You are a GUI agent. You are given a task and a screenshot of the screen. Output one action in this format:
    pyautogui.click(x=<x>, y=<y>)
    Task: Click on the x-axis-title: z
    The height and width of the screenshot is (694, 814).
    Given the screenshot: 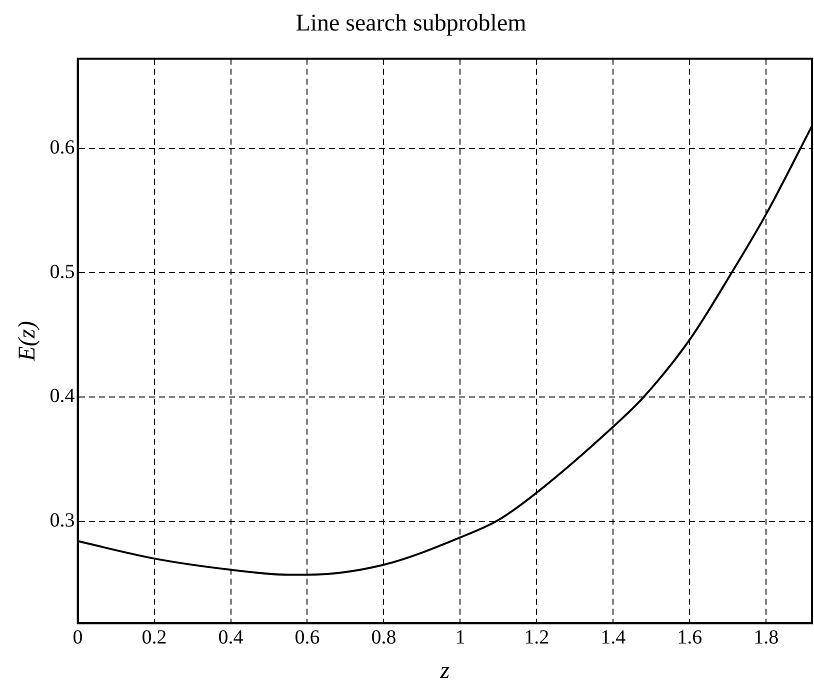 What is the action you would take?
    pyautogui.click(x=444, y=671)
    